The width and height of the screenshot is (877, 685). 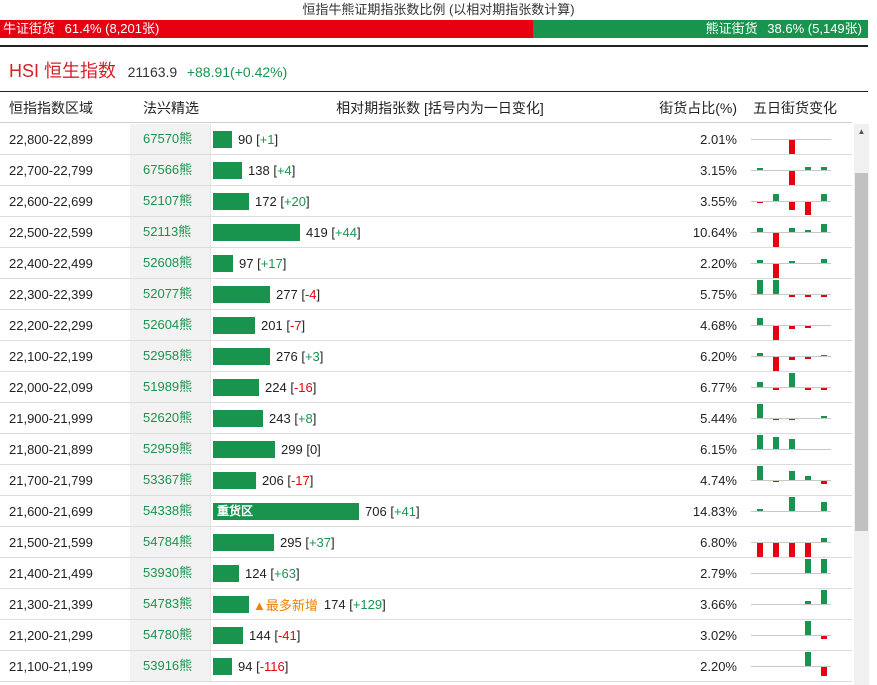 I want to click on contracts-cell: 295 [+37], so click(x=430, y=542).